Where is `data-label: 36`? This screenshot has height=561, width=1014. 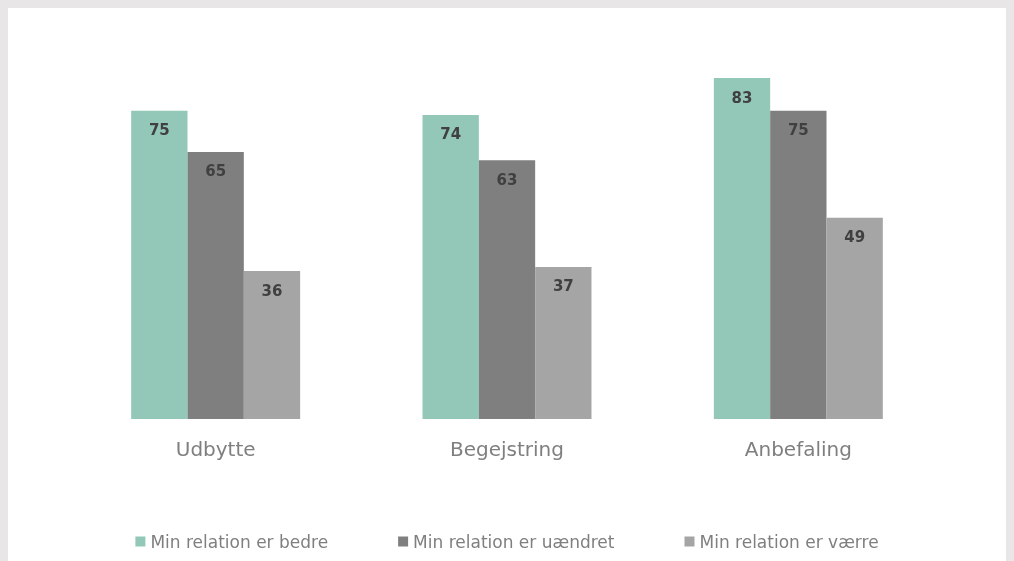
data-label: 36 is located at coordinates (272, 290).